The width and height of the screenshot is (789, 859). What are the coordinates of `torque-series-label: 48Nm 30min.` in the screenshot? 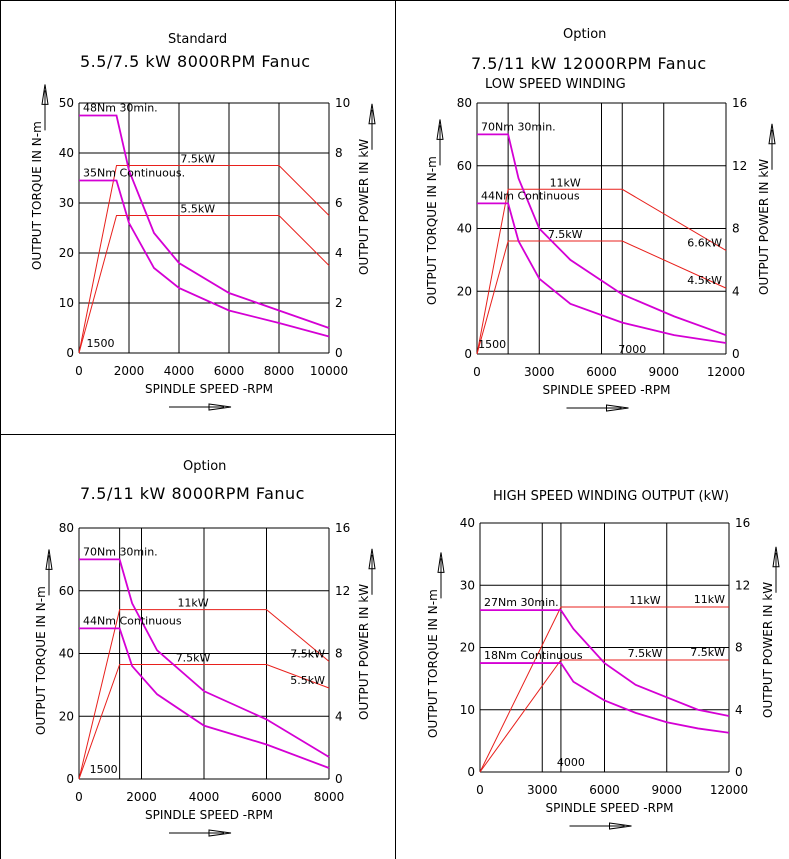 It's located at (120, 108).